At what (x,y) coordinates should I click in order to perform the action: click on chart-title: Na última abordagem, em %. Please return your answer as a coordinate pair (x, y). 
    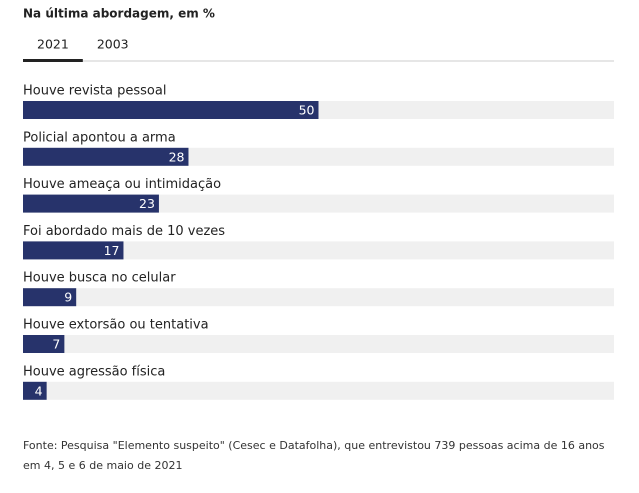
    Looking at the image, I should click on (119, 14).